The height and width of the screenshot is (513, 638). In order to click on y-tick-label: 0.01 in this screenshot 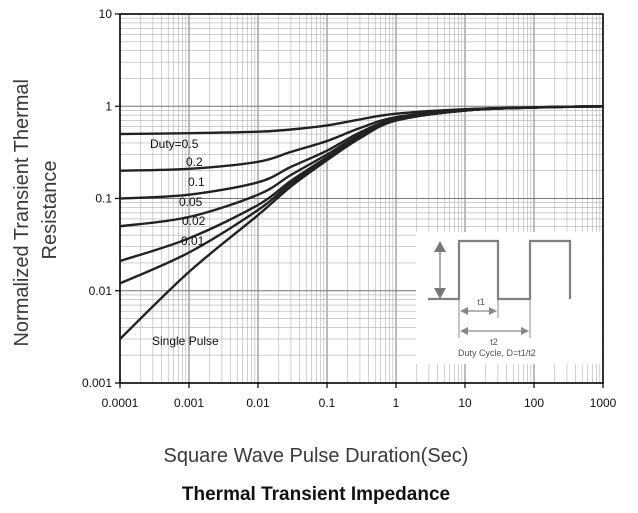, I will do `click(101, 291)`.